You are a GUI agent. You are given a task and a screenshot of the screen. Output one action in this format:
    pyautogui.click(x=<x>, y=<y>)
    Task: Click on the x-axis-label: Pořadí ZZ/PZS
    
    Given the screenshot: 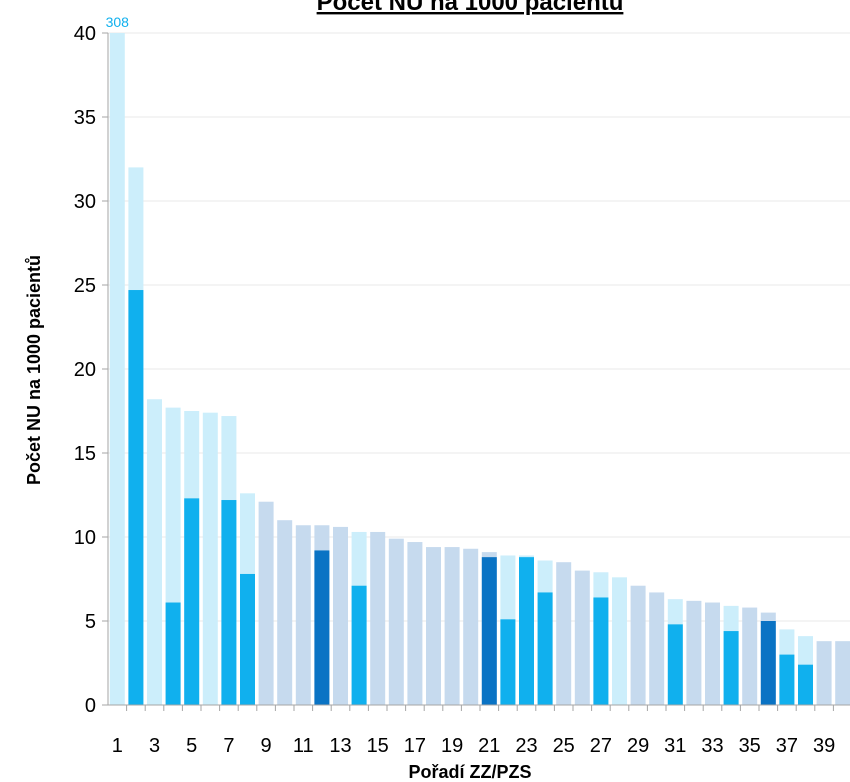 What is the action you would take?
    pyautogui.click(x=469, y=772)
    